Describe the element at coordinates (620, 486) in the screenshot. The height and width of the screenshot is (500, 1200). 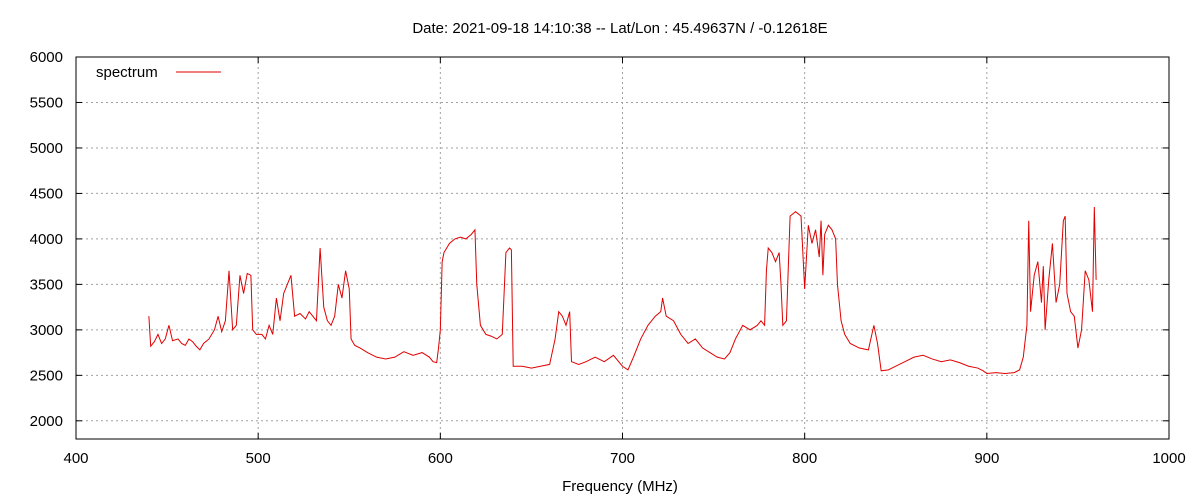
I see `x-axis-label: Frequency (MHz)` at that location.